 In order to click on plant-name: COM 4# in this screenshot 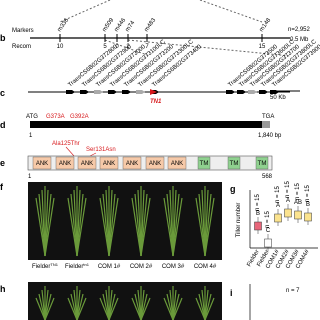, I will do `click(205, 267)`.